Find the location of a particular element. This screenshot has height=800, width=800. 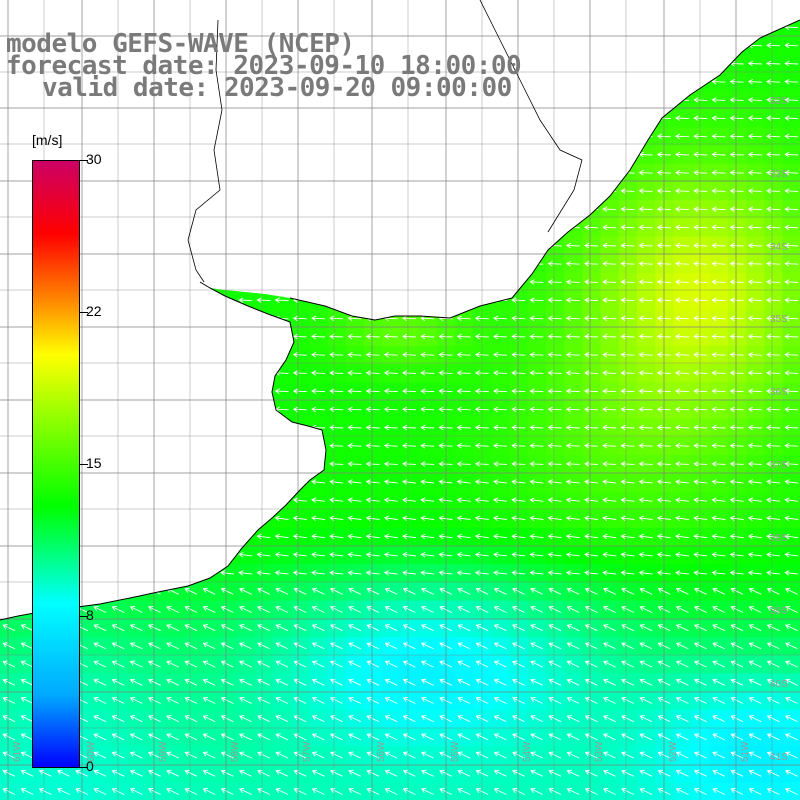

lon-label: 52W is located at coordinates (673, 751).